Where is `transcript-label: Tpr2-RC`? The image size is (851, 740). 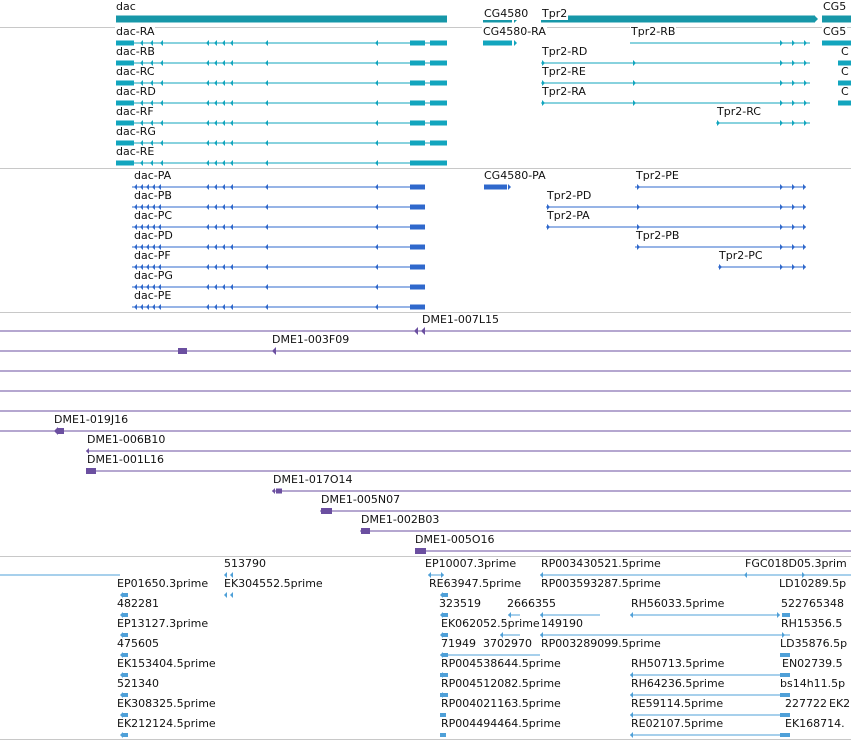
transcript-label: Tpr2-RC is located at coordinates (739, 111).